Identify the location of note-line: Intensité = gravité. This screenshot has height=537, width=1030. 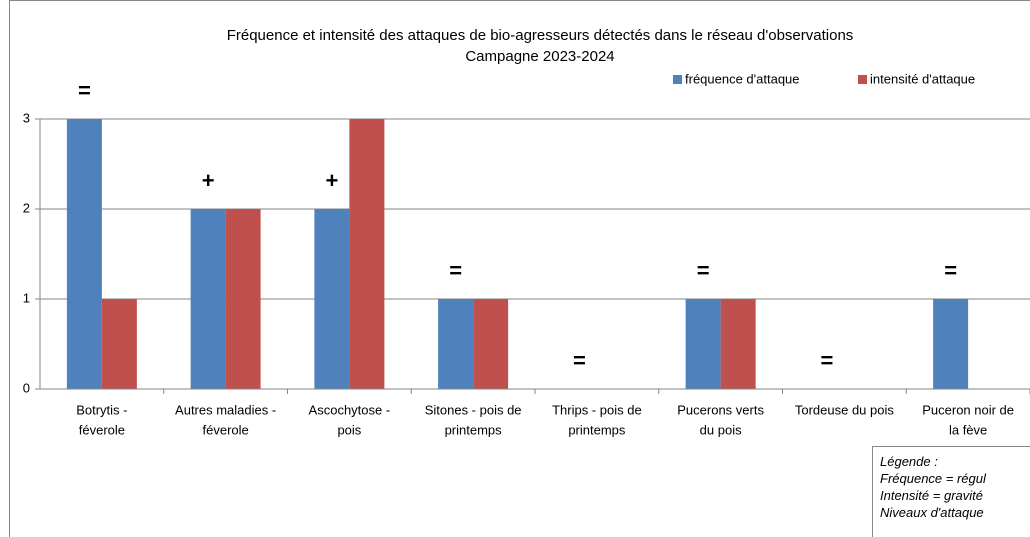
(931, 495).